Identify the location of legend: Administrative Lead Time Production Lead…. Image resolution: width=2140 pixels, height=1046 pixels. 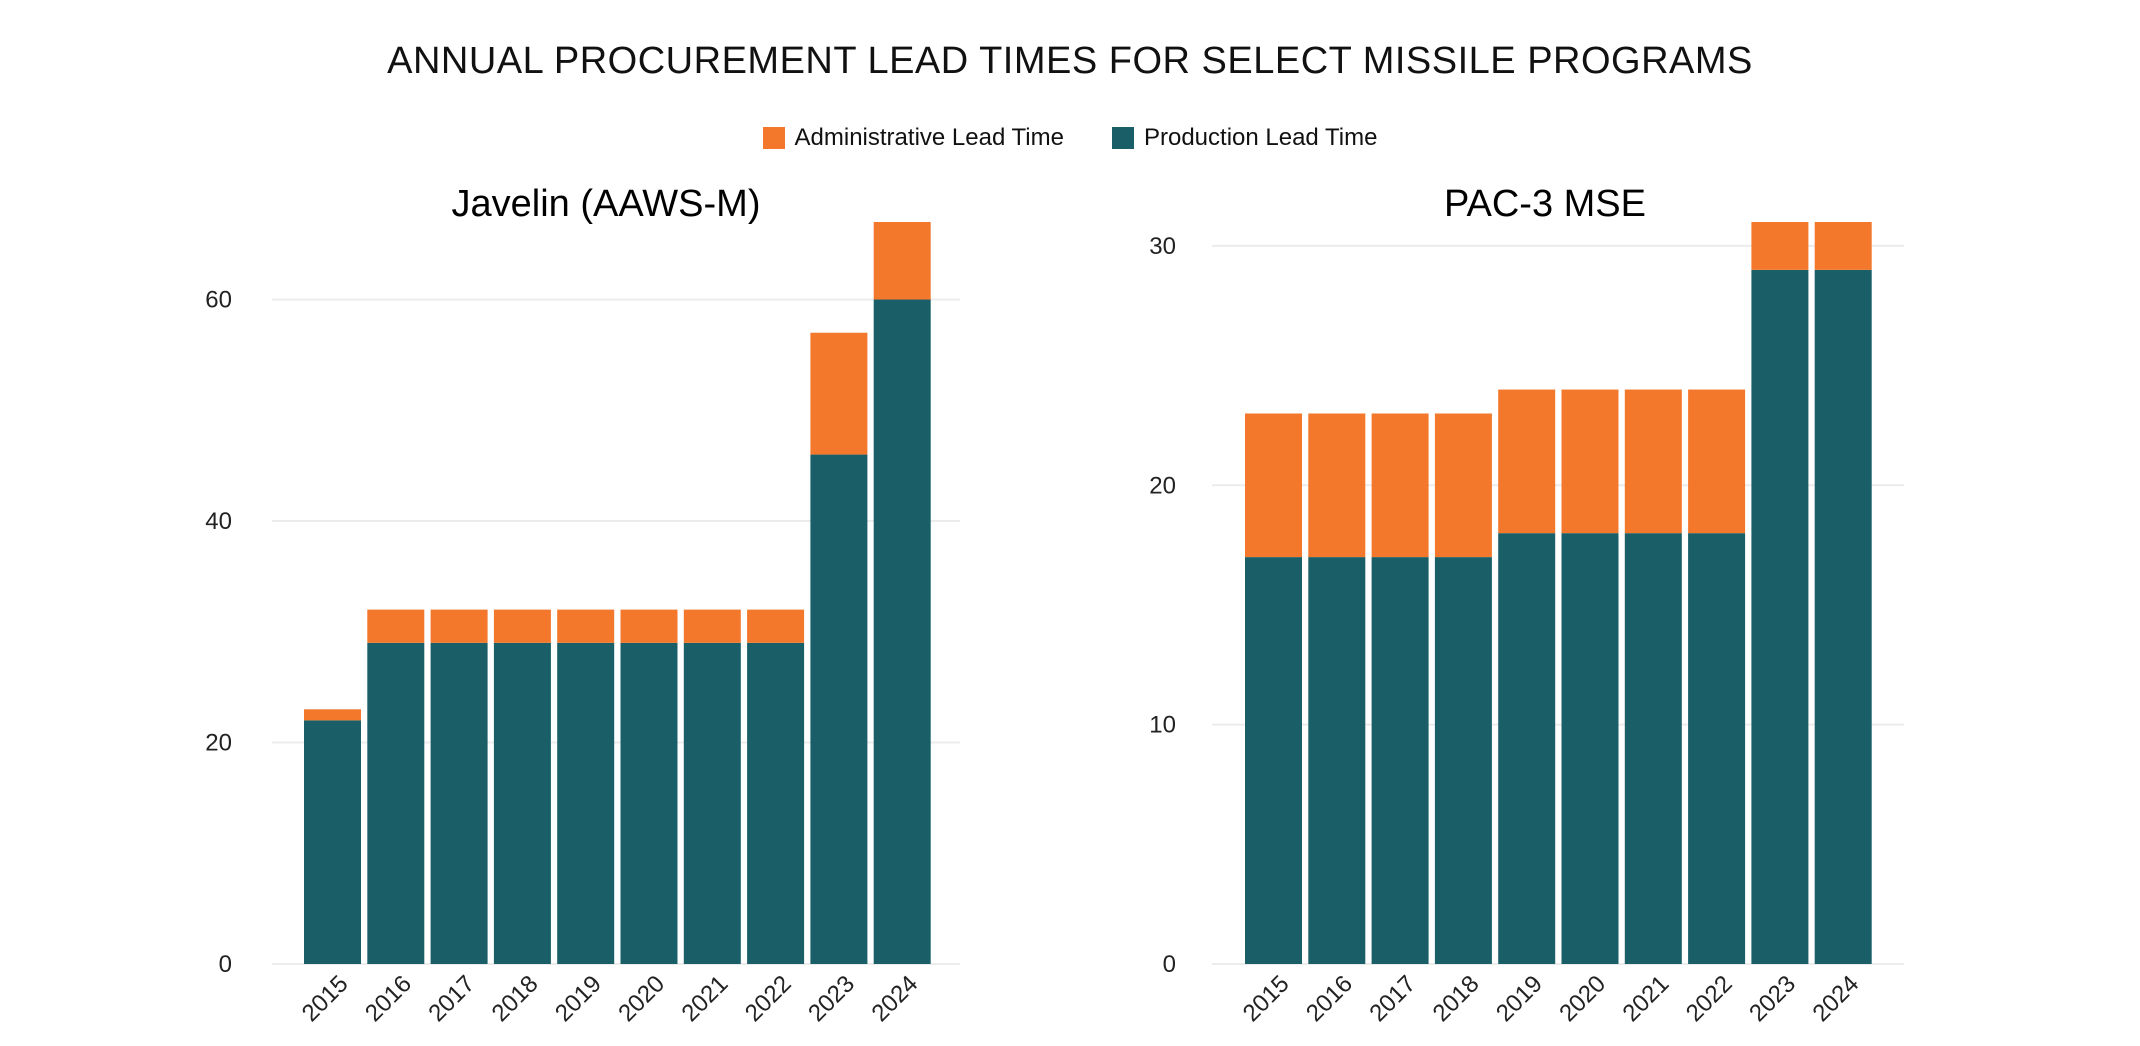
(1070, 138).